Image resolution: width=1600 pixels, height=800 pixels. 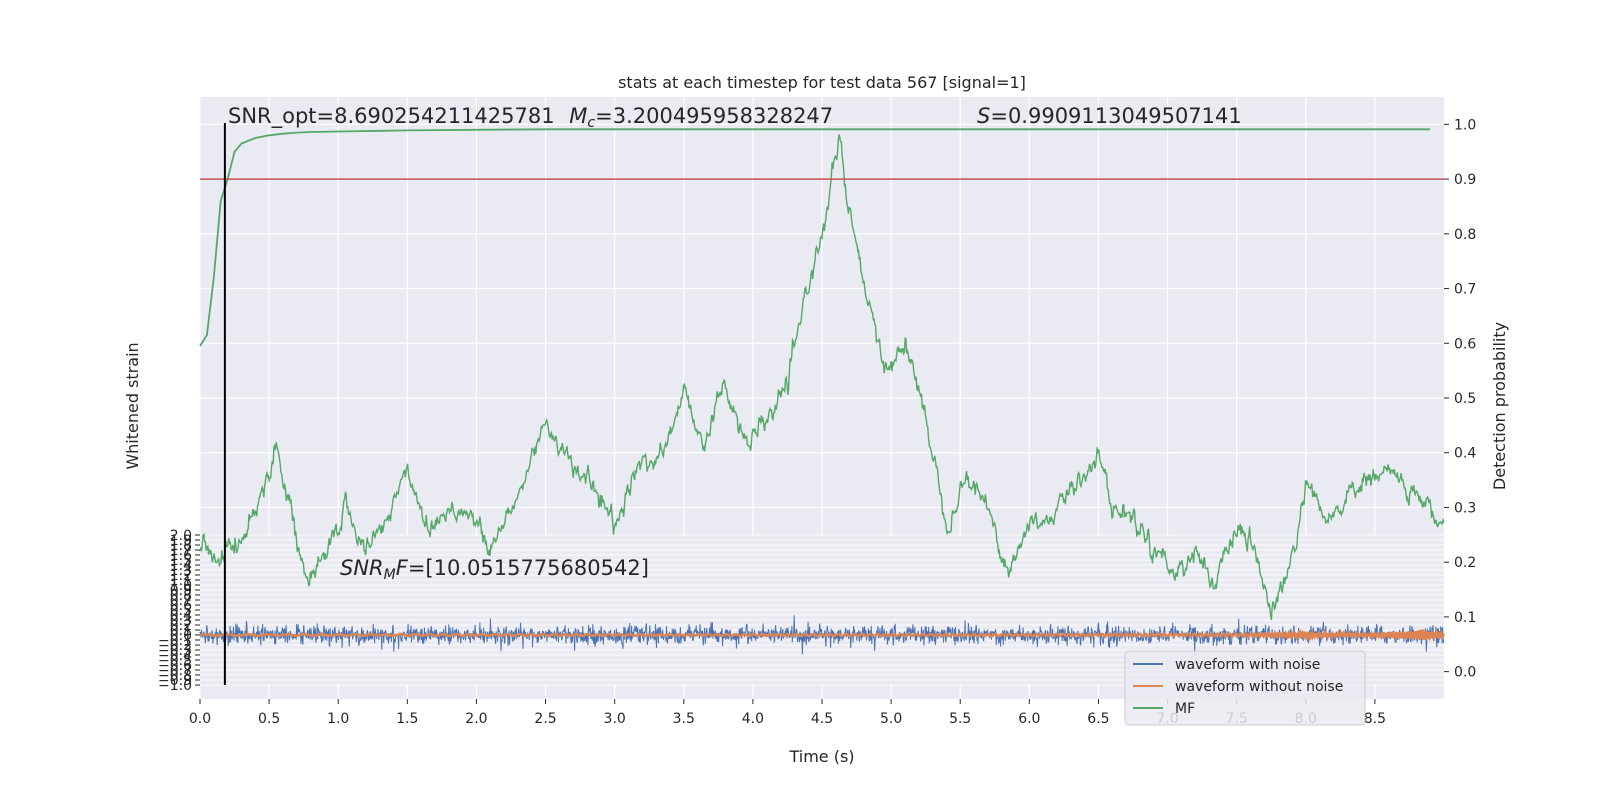 I want to click on right-tick-label-4: 0.6, so click(x=1465, y=344).